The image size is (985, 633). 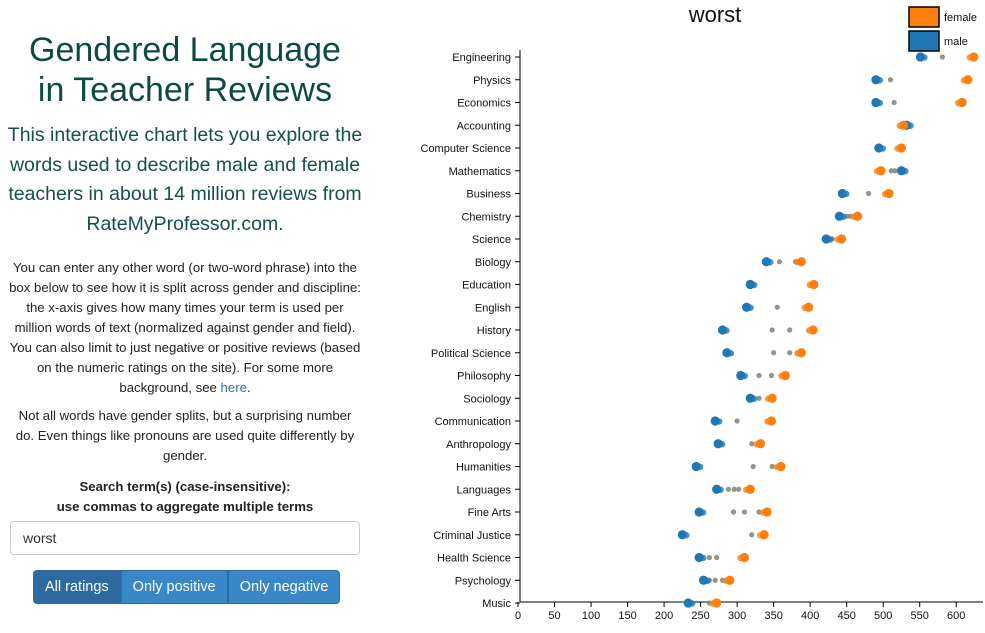 What do you see at coordinates (284, 587) in the screenshot?
I see `filter-button-only-negative: Only negative` at bounding box center [284, 587].